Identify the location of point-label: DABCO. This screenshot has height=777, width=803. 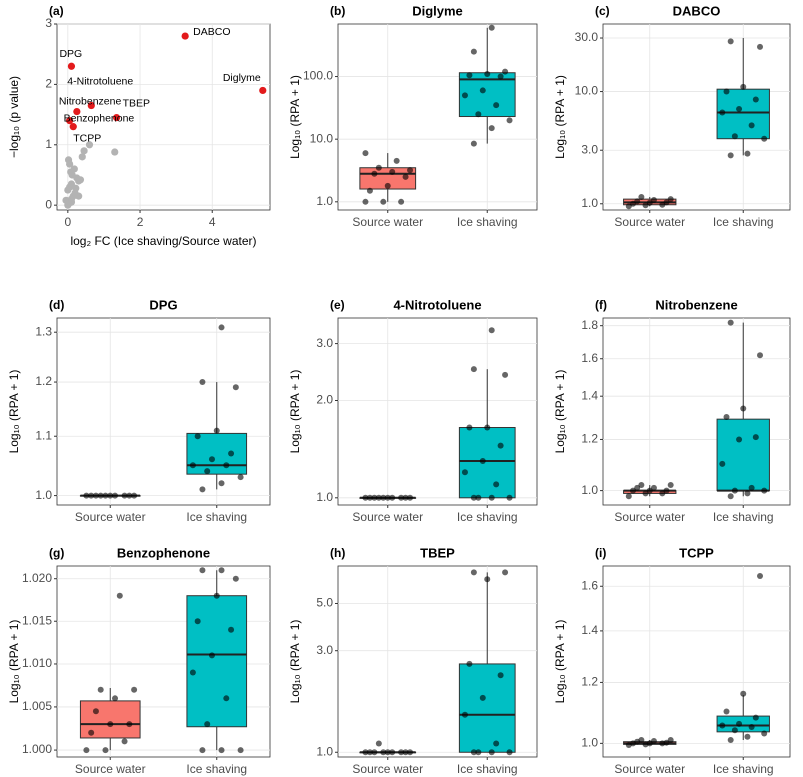
(211, 32).